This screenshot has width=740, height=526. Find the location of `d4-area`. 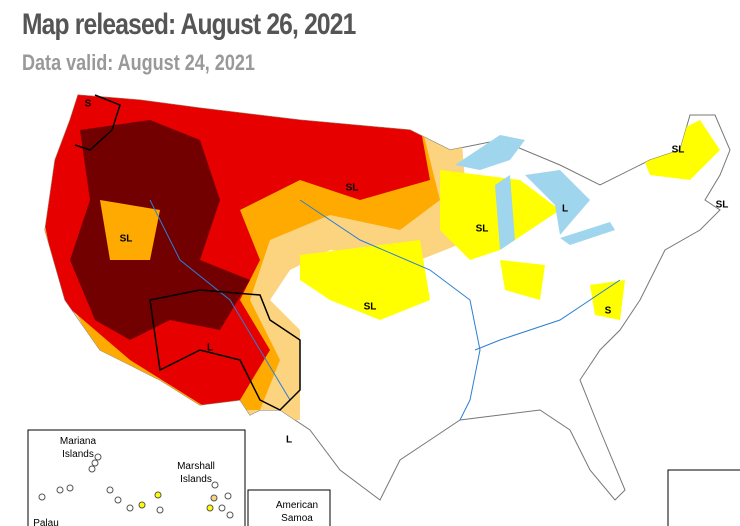

d4-area is located at coordinates (160, 230).